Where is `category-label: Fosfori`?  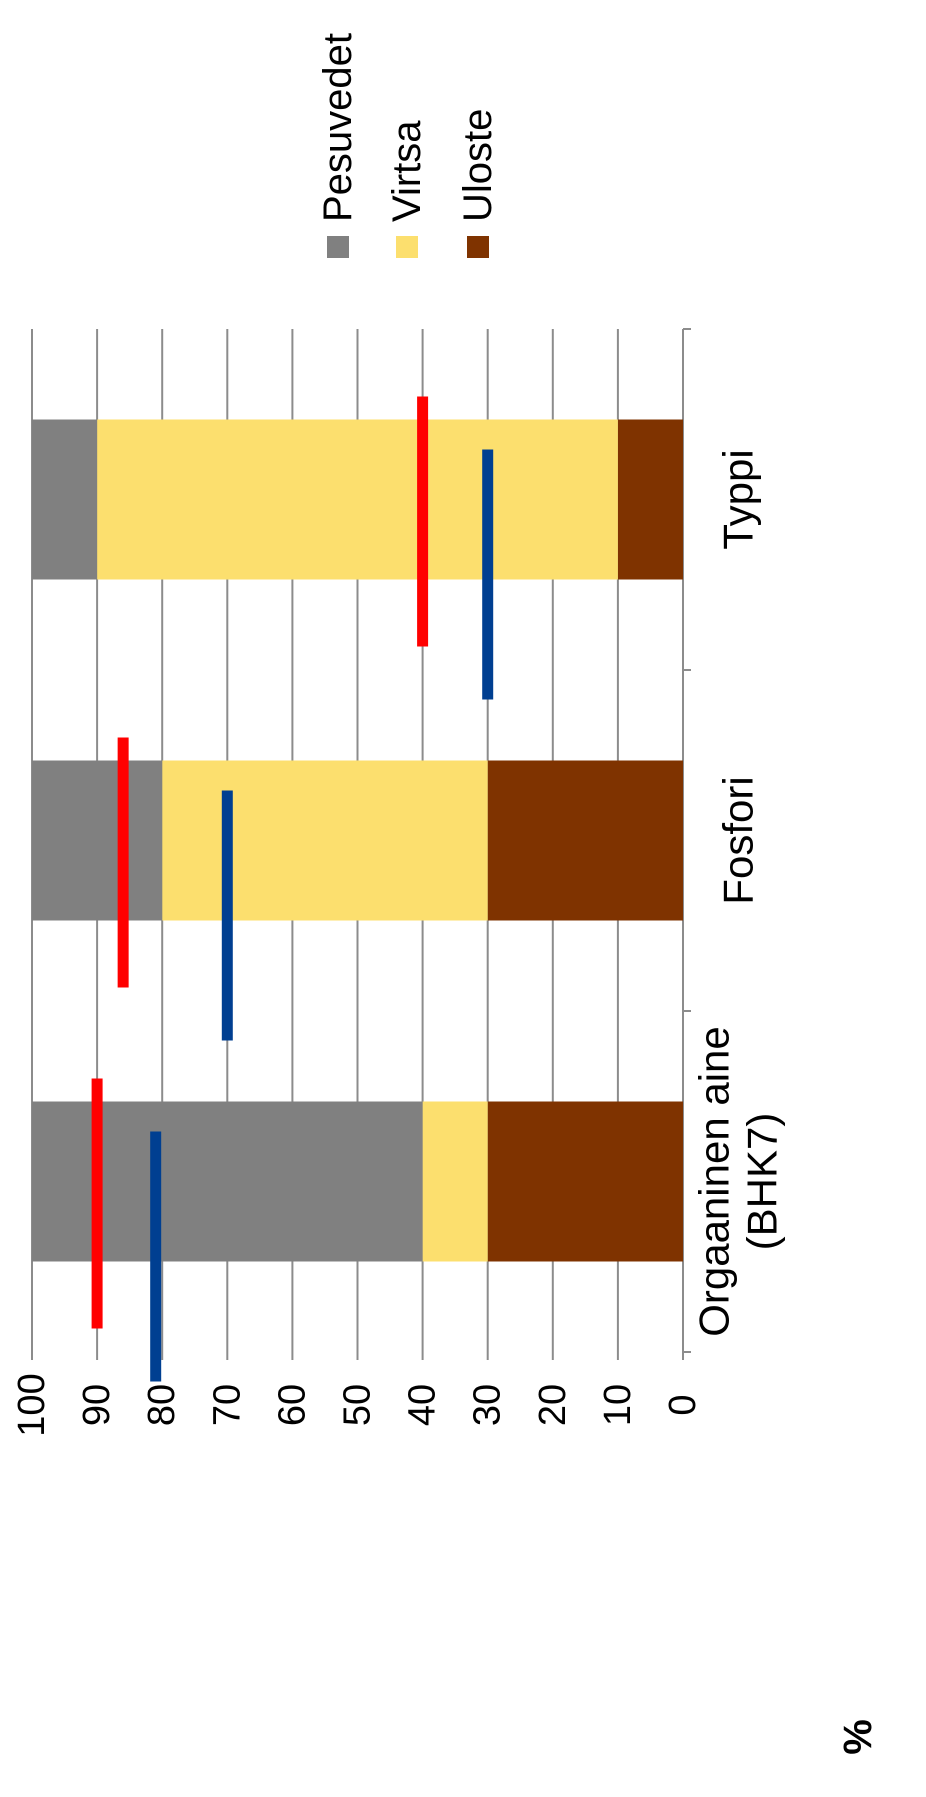
category-label: Fosfori is located at coordinates (738, 840).